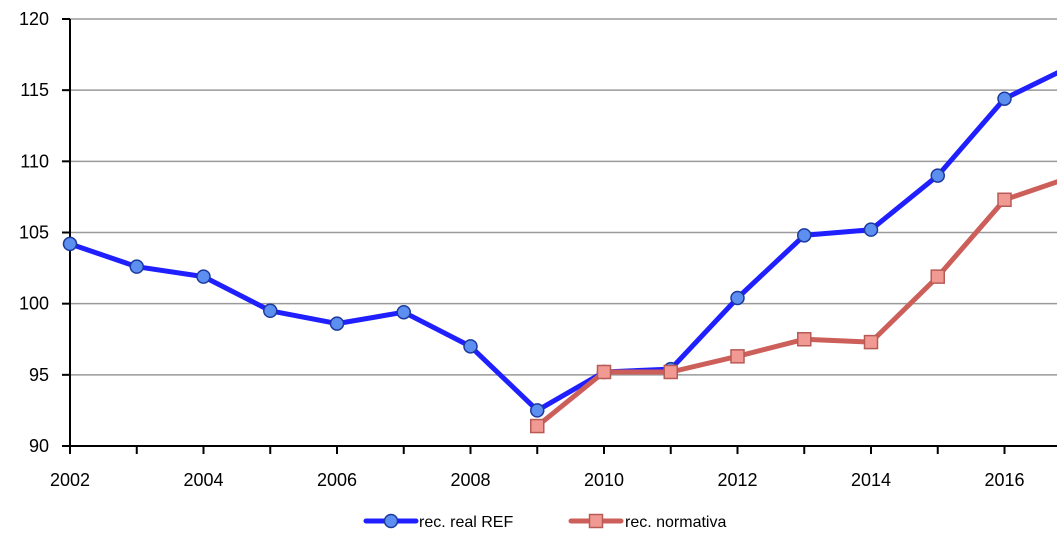 The width and height of the screenshot is (1057, 552). What do you see at coordinates (337, 480) in the screenshot?
I see `x-tick-label: 2006` at bounding box center [337, 480].